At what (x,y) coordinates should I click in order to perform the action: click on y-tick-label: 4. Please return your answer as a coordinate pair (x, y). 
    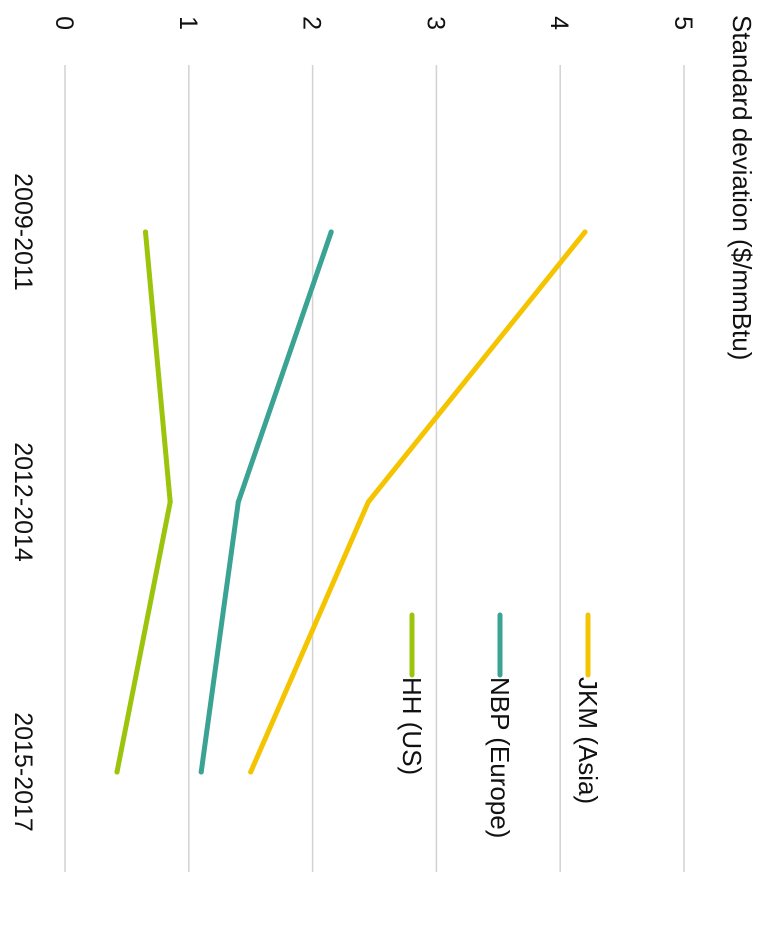
    Looking at the image, I should click on (559, 23).